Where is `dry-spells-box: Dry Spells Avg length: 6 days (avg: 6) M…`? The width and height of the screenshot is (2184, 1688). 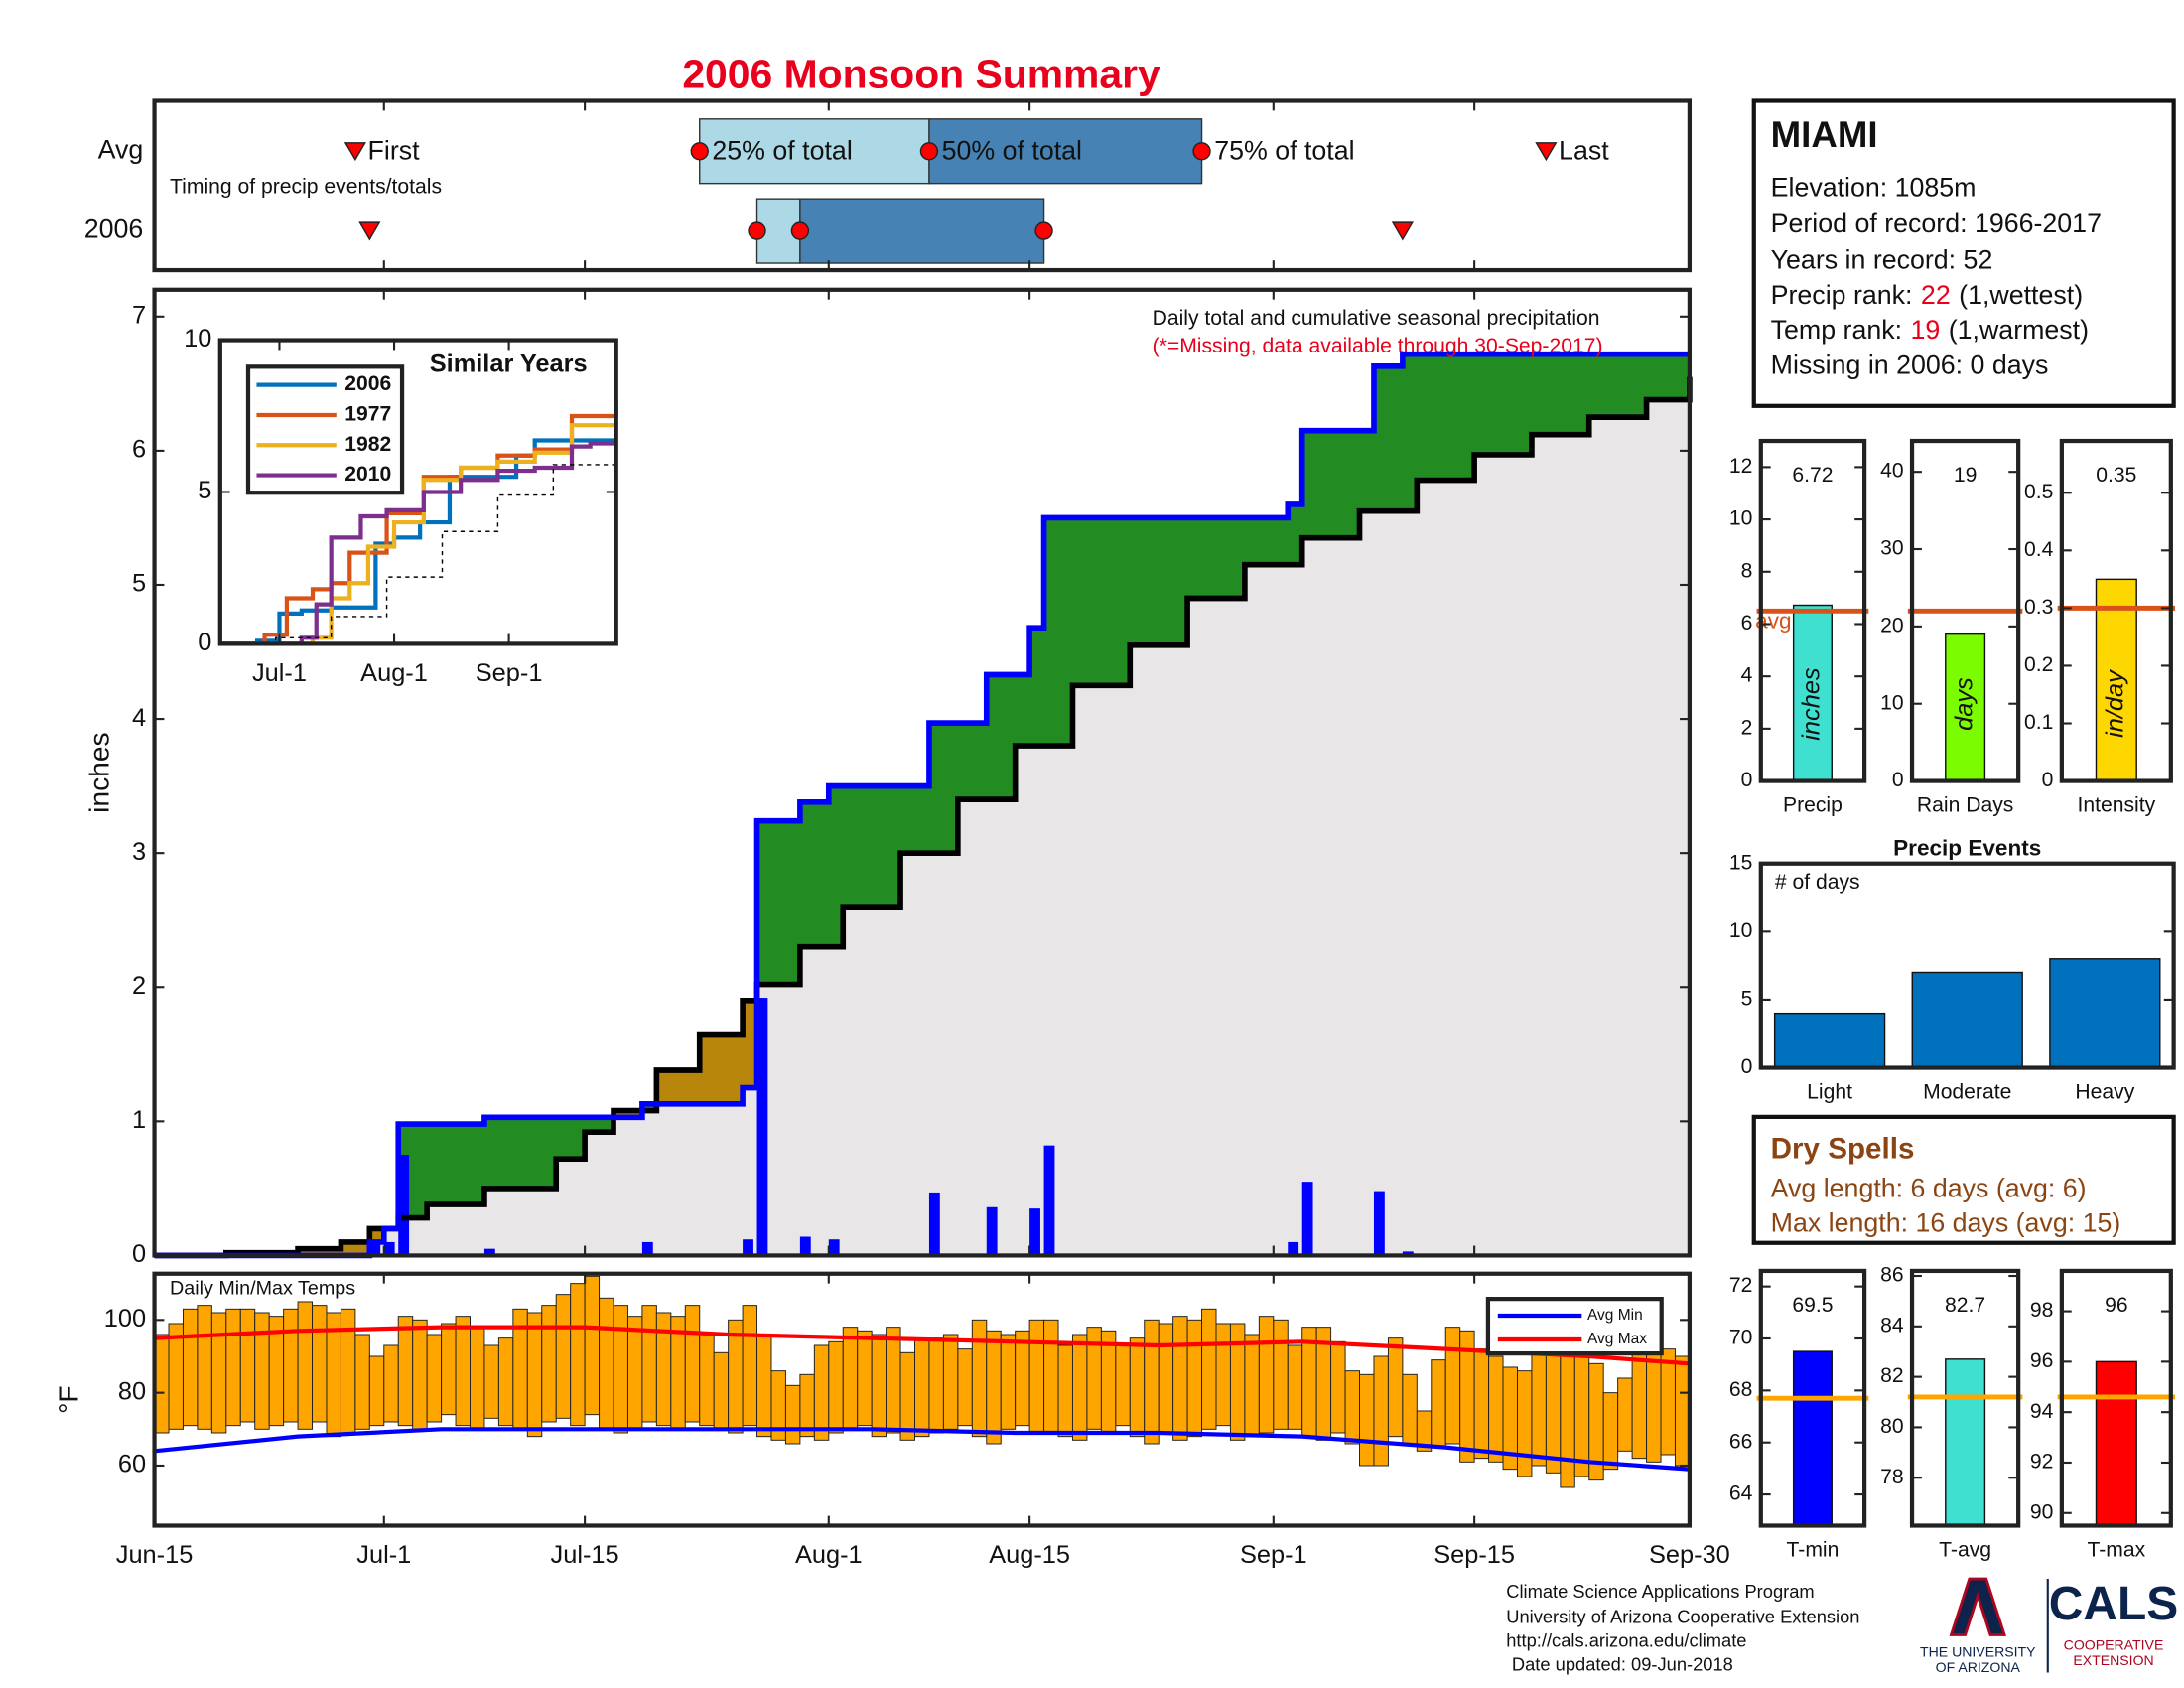
dry-spells-box: Dry Spells Avg length: 6 days (avg: 6) M… is located at coordinates (1963, 1179).